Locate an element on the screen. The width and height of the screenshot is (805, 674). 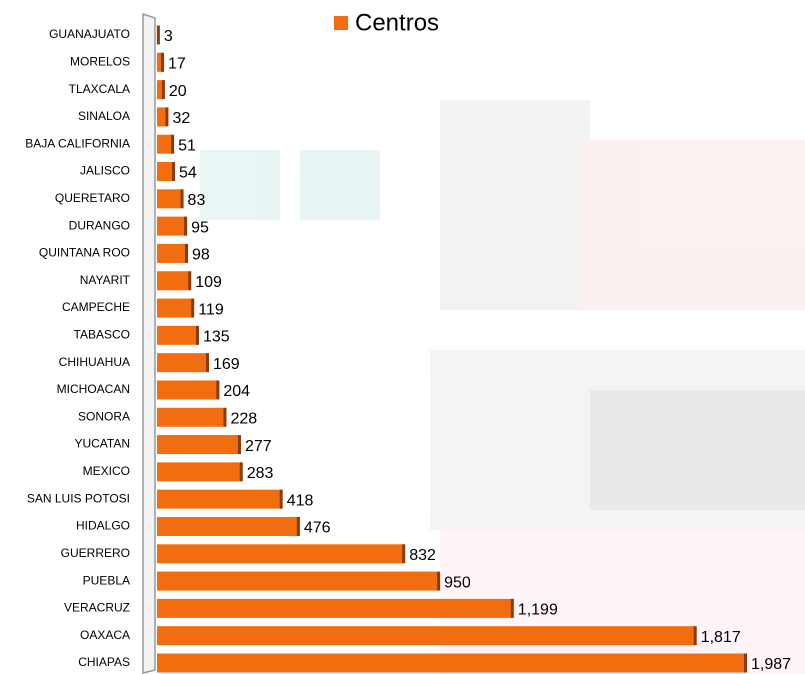
y-tick-label: MICHOACAN is located at coordinates (93, 389).